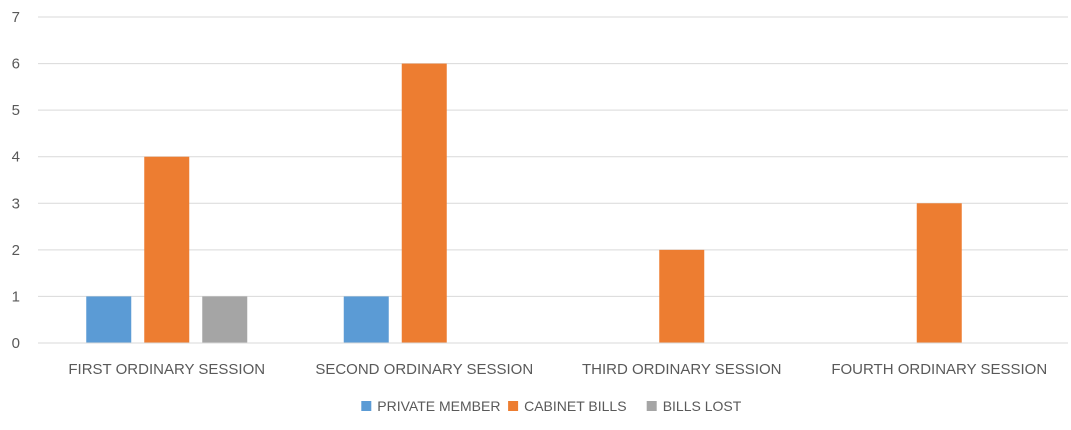 The height and width of the screenshot is (430, 1071). What do you see at coordinates (16, 64) in the screenshot?
I see `y-tick-label: 6` at bounding box center [16, 64].